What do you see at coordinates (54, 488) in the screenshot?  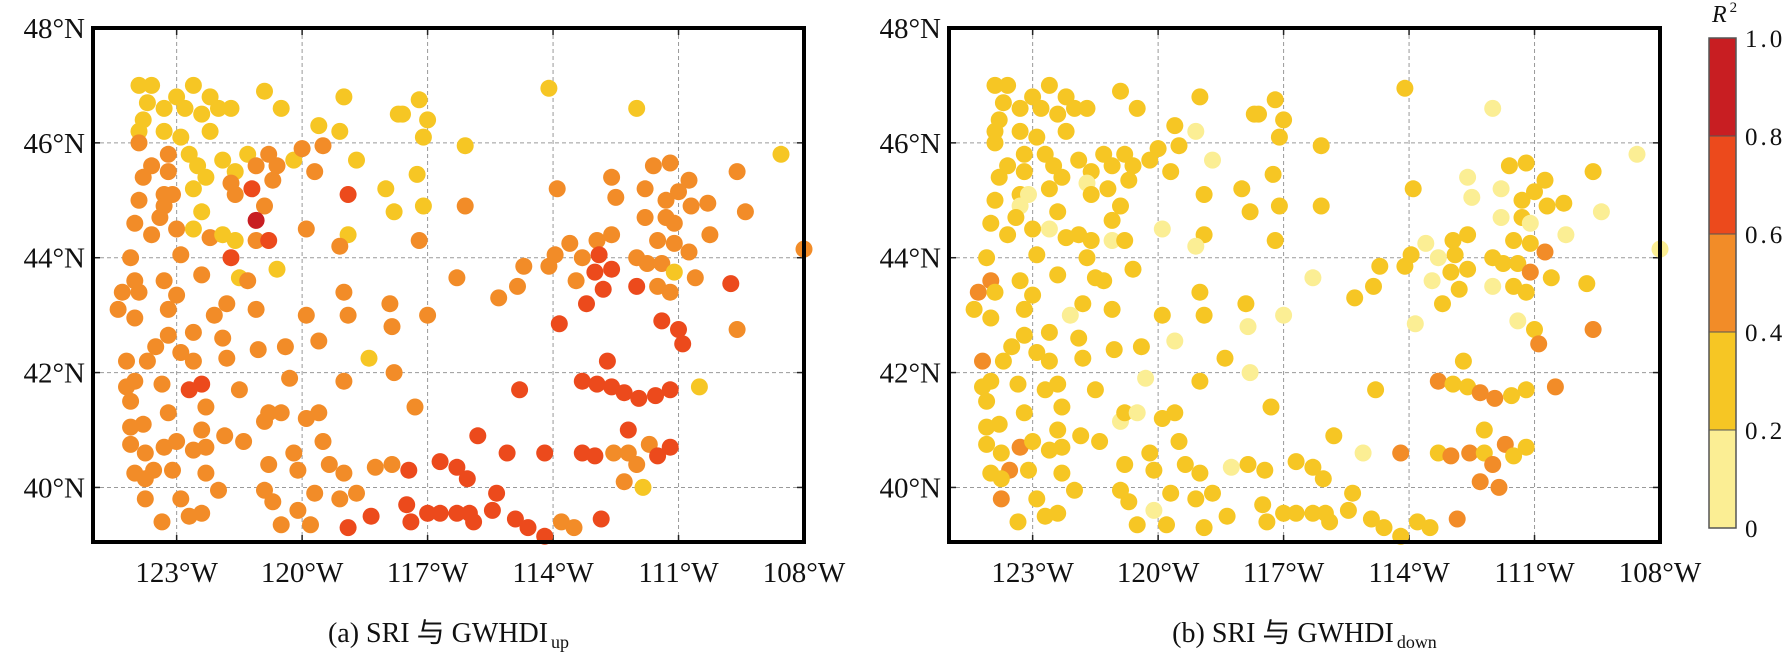 I see `y-tick-label: 40°N` at bounding box center [54, 488].